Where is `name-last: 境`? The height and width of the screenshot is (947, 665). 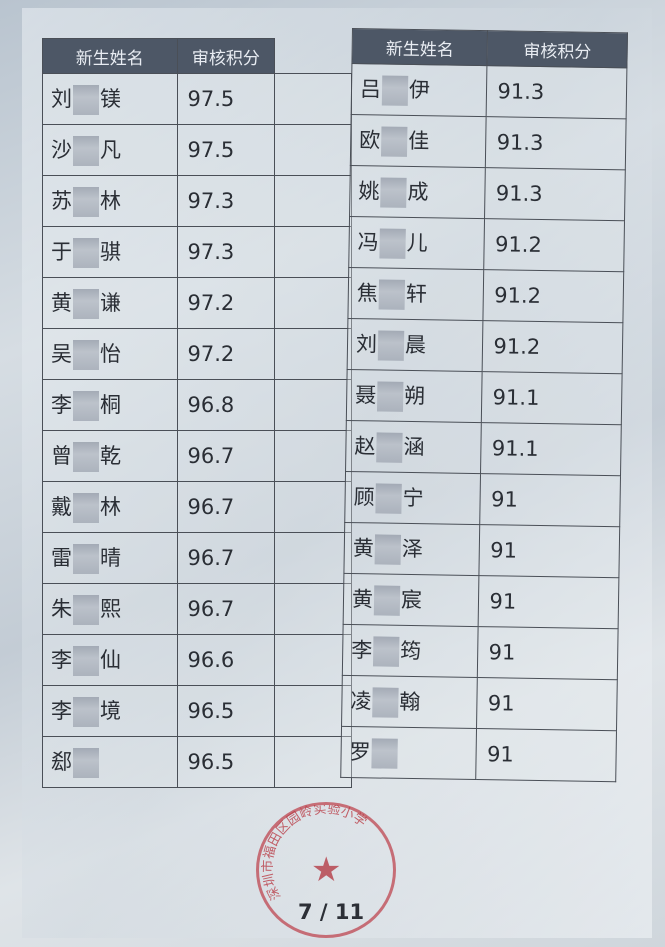
name-last: 境 is located at coordinates (110, 711).